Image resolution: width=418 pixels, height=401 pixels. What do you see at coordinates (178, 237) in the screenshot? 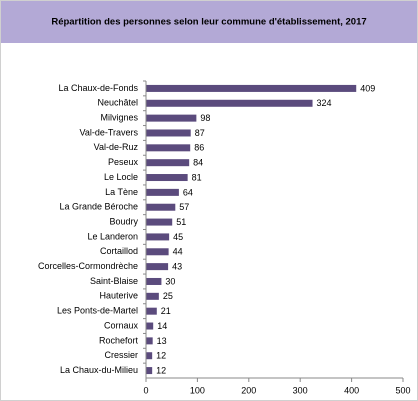
I see `data-label: 45` at bounding box center [178, 237].